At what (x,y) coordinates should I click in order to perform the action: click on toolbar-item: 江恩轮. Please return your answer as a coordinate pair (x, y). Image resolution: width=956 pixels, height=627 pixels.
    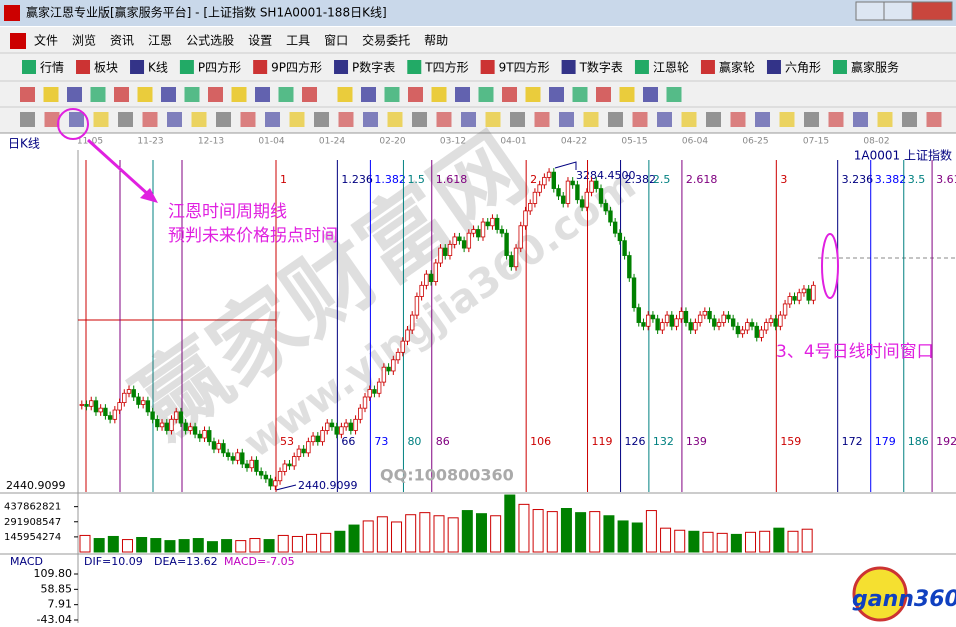
    Looking at the image, I should click on (671, 68).